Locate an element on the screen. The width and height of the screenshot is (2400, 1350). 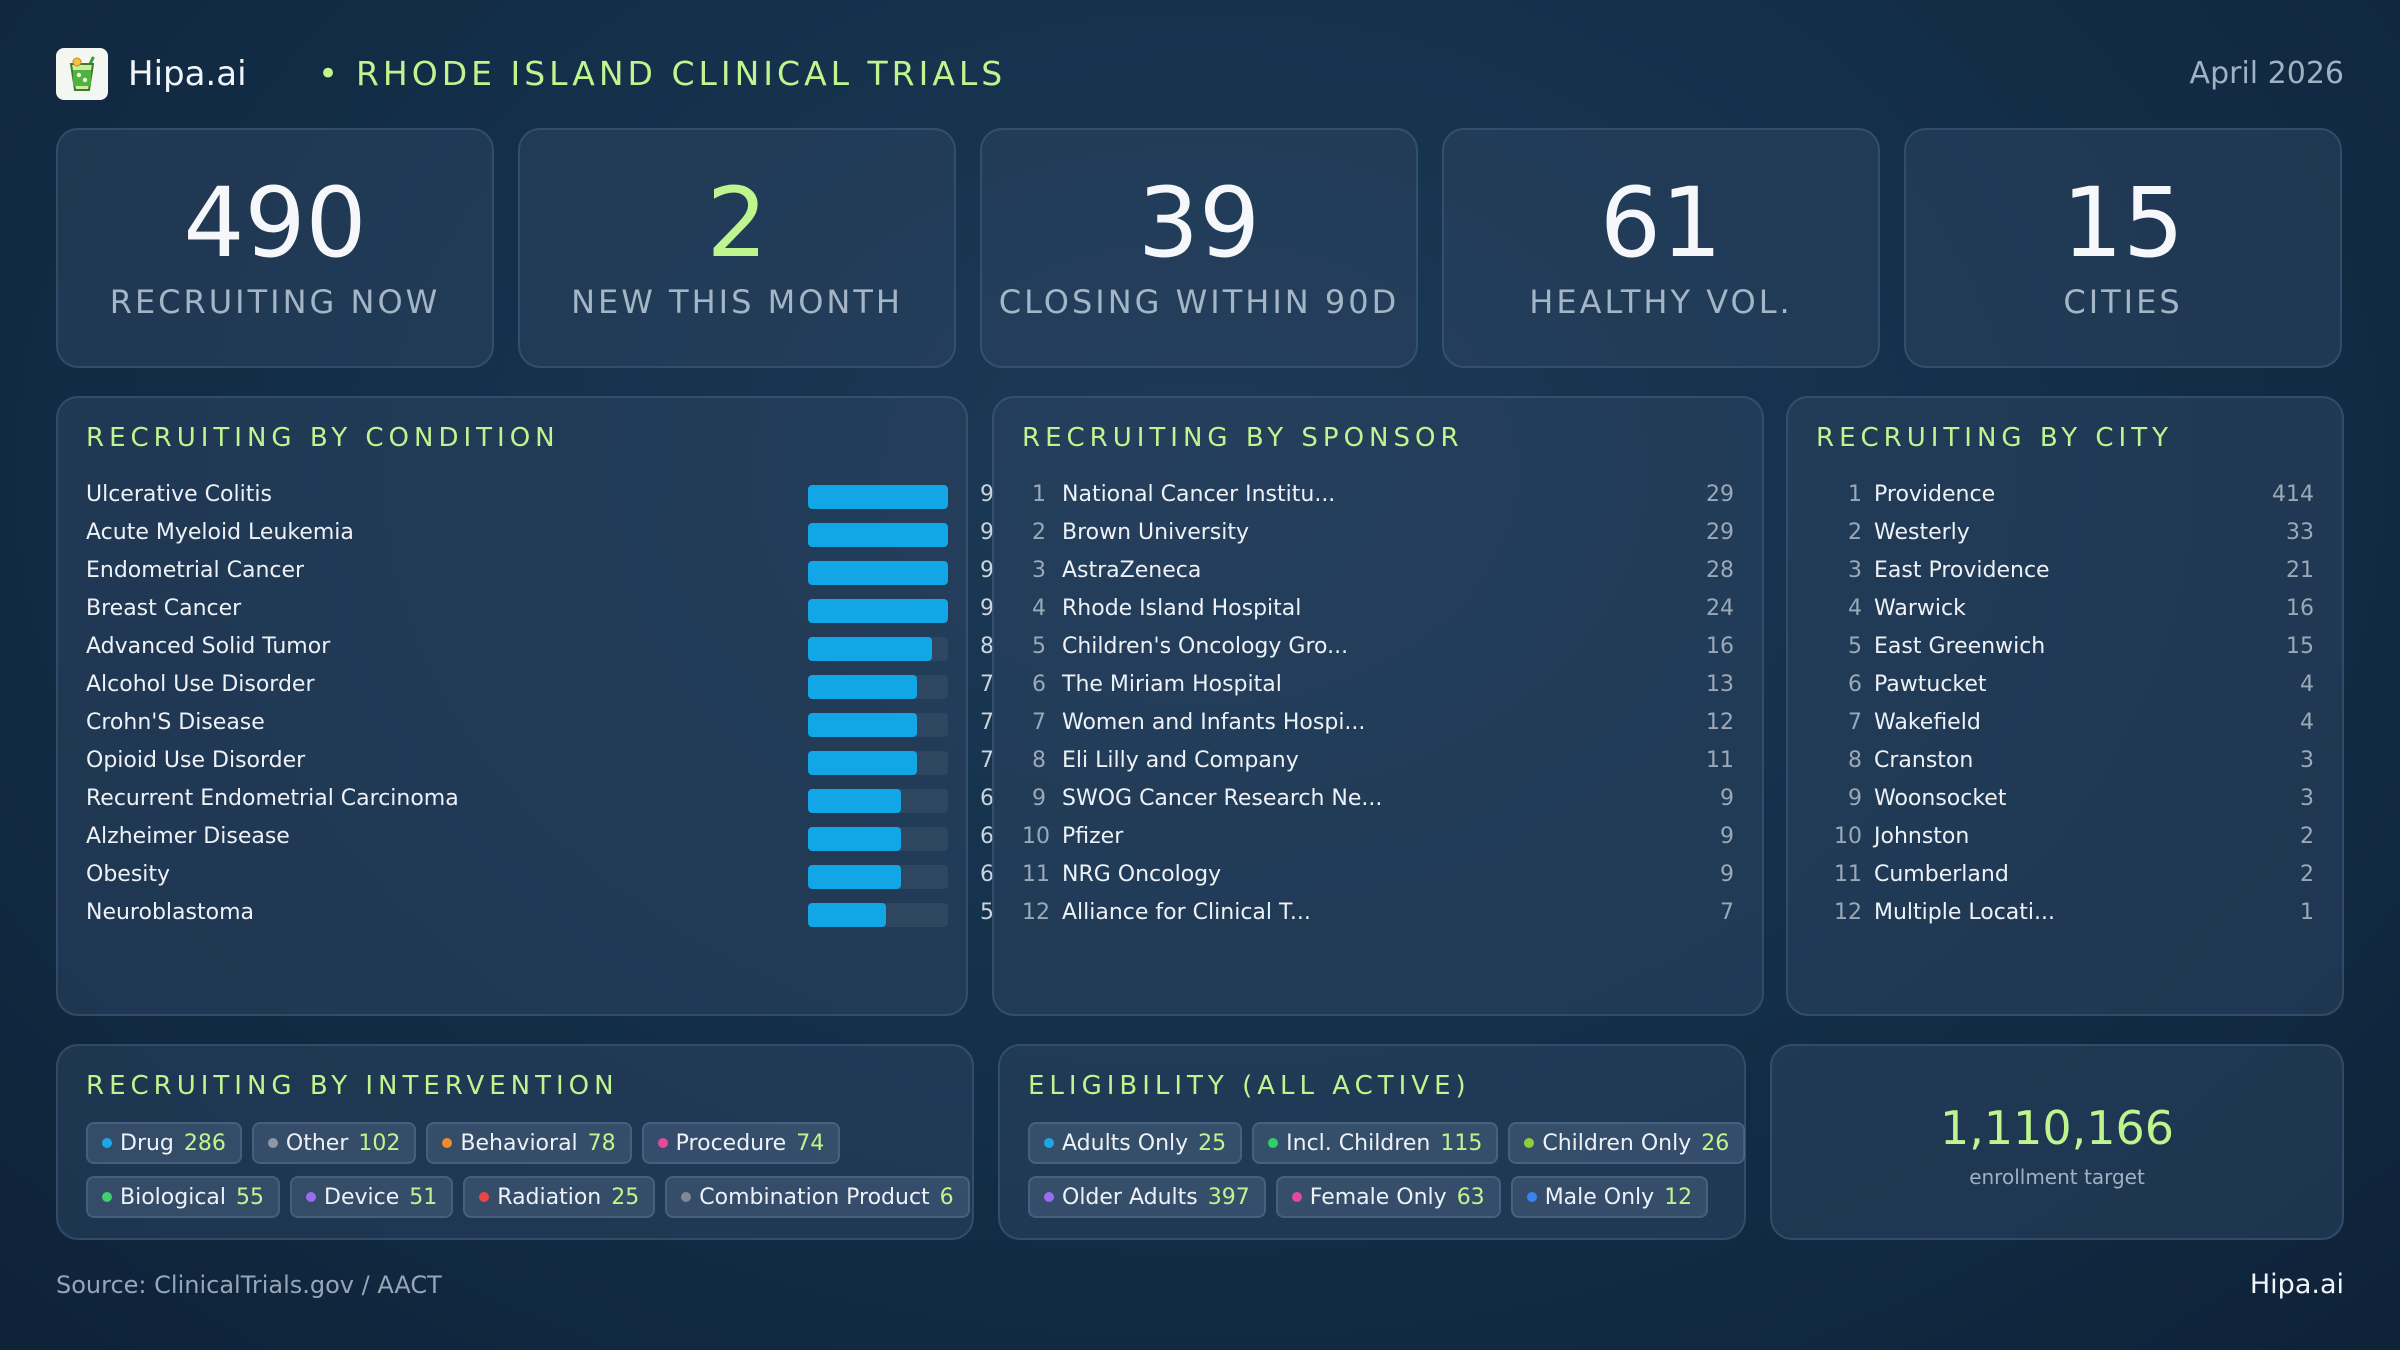
kpi-value: 2 is located at coordinates (737, 223).